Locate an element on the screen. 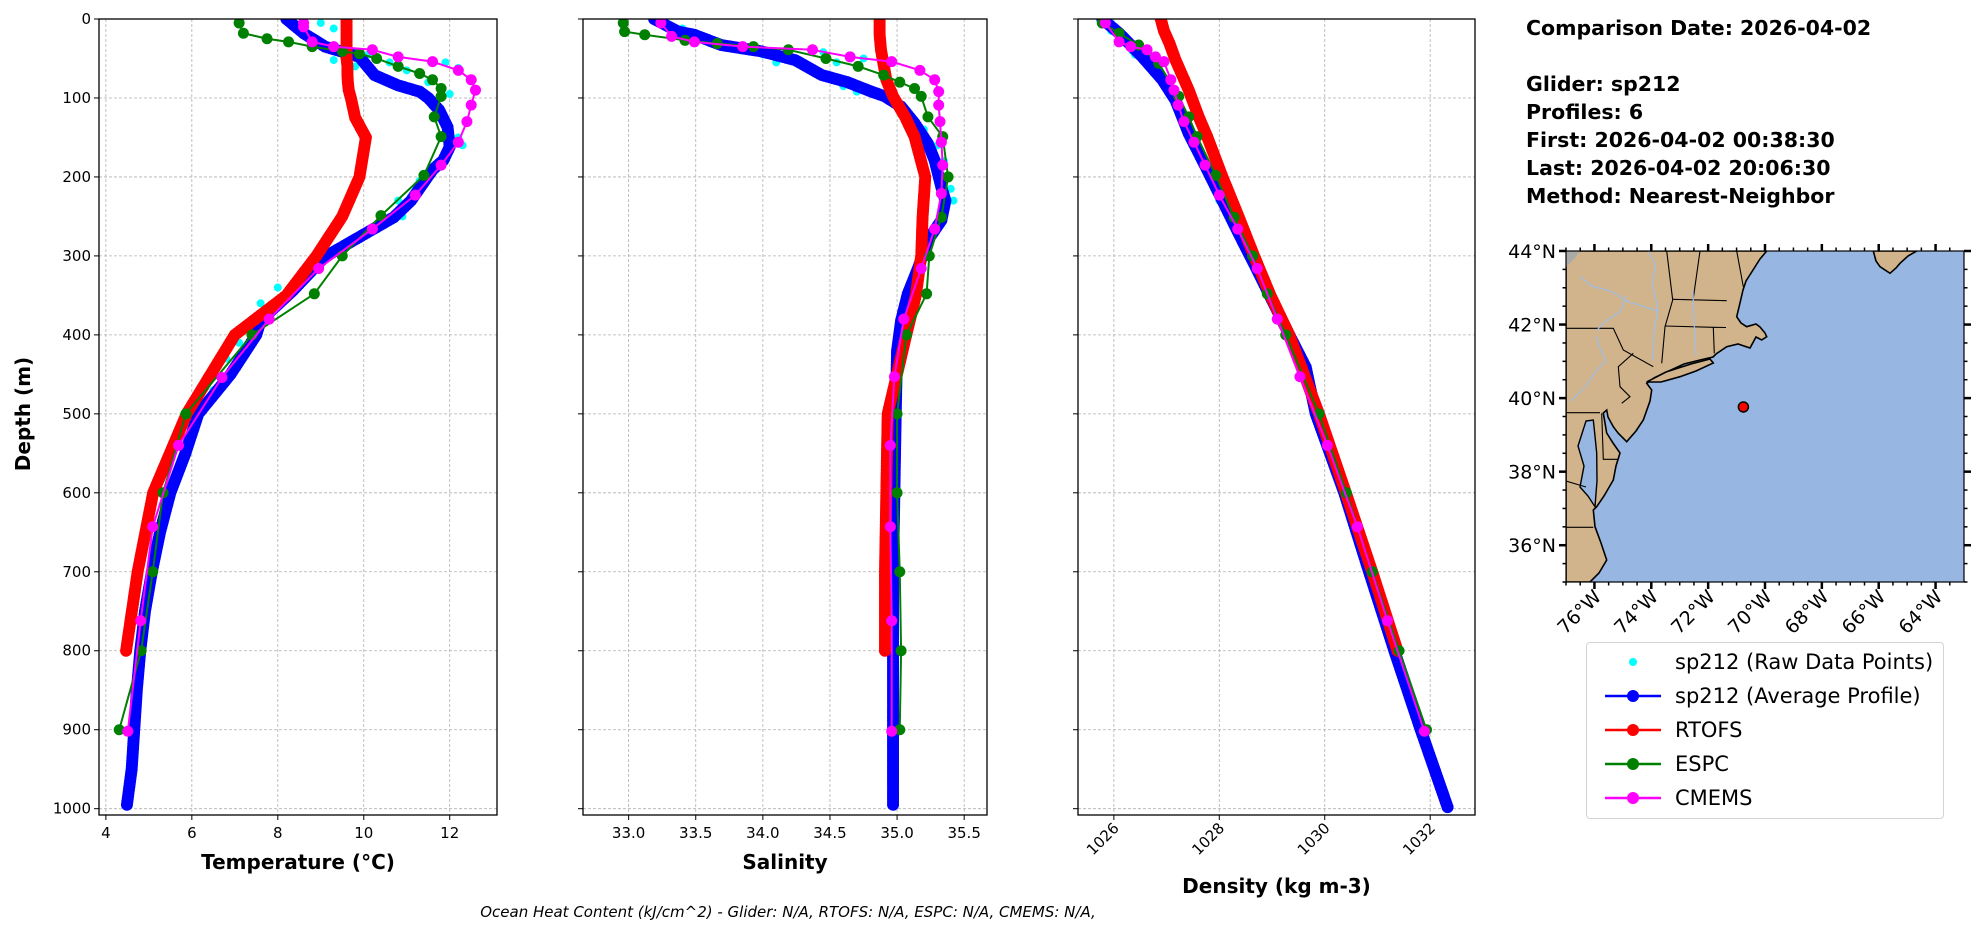  series-line-sp212-average-profile is located at coordinates (288, 412).